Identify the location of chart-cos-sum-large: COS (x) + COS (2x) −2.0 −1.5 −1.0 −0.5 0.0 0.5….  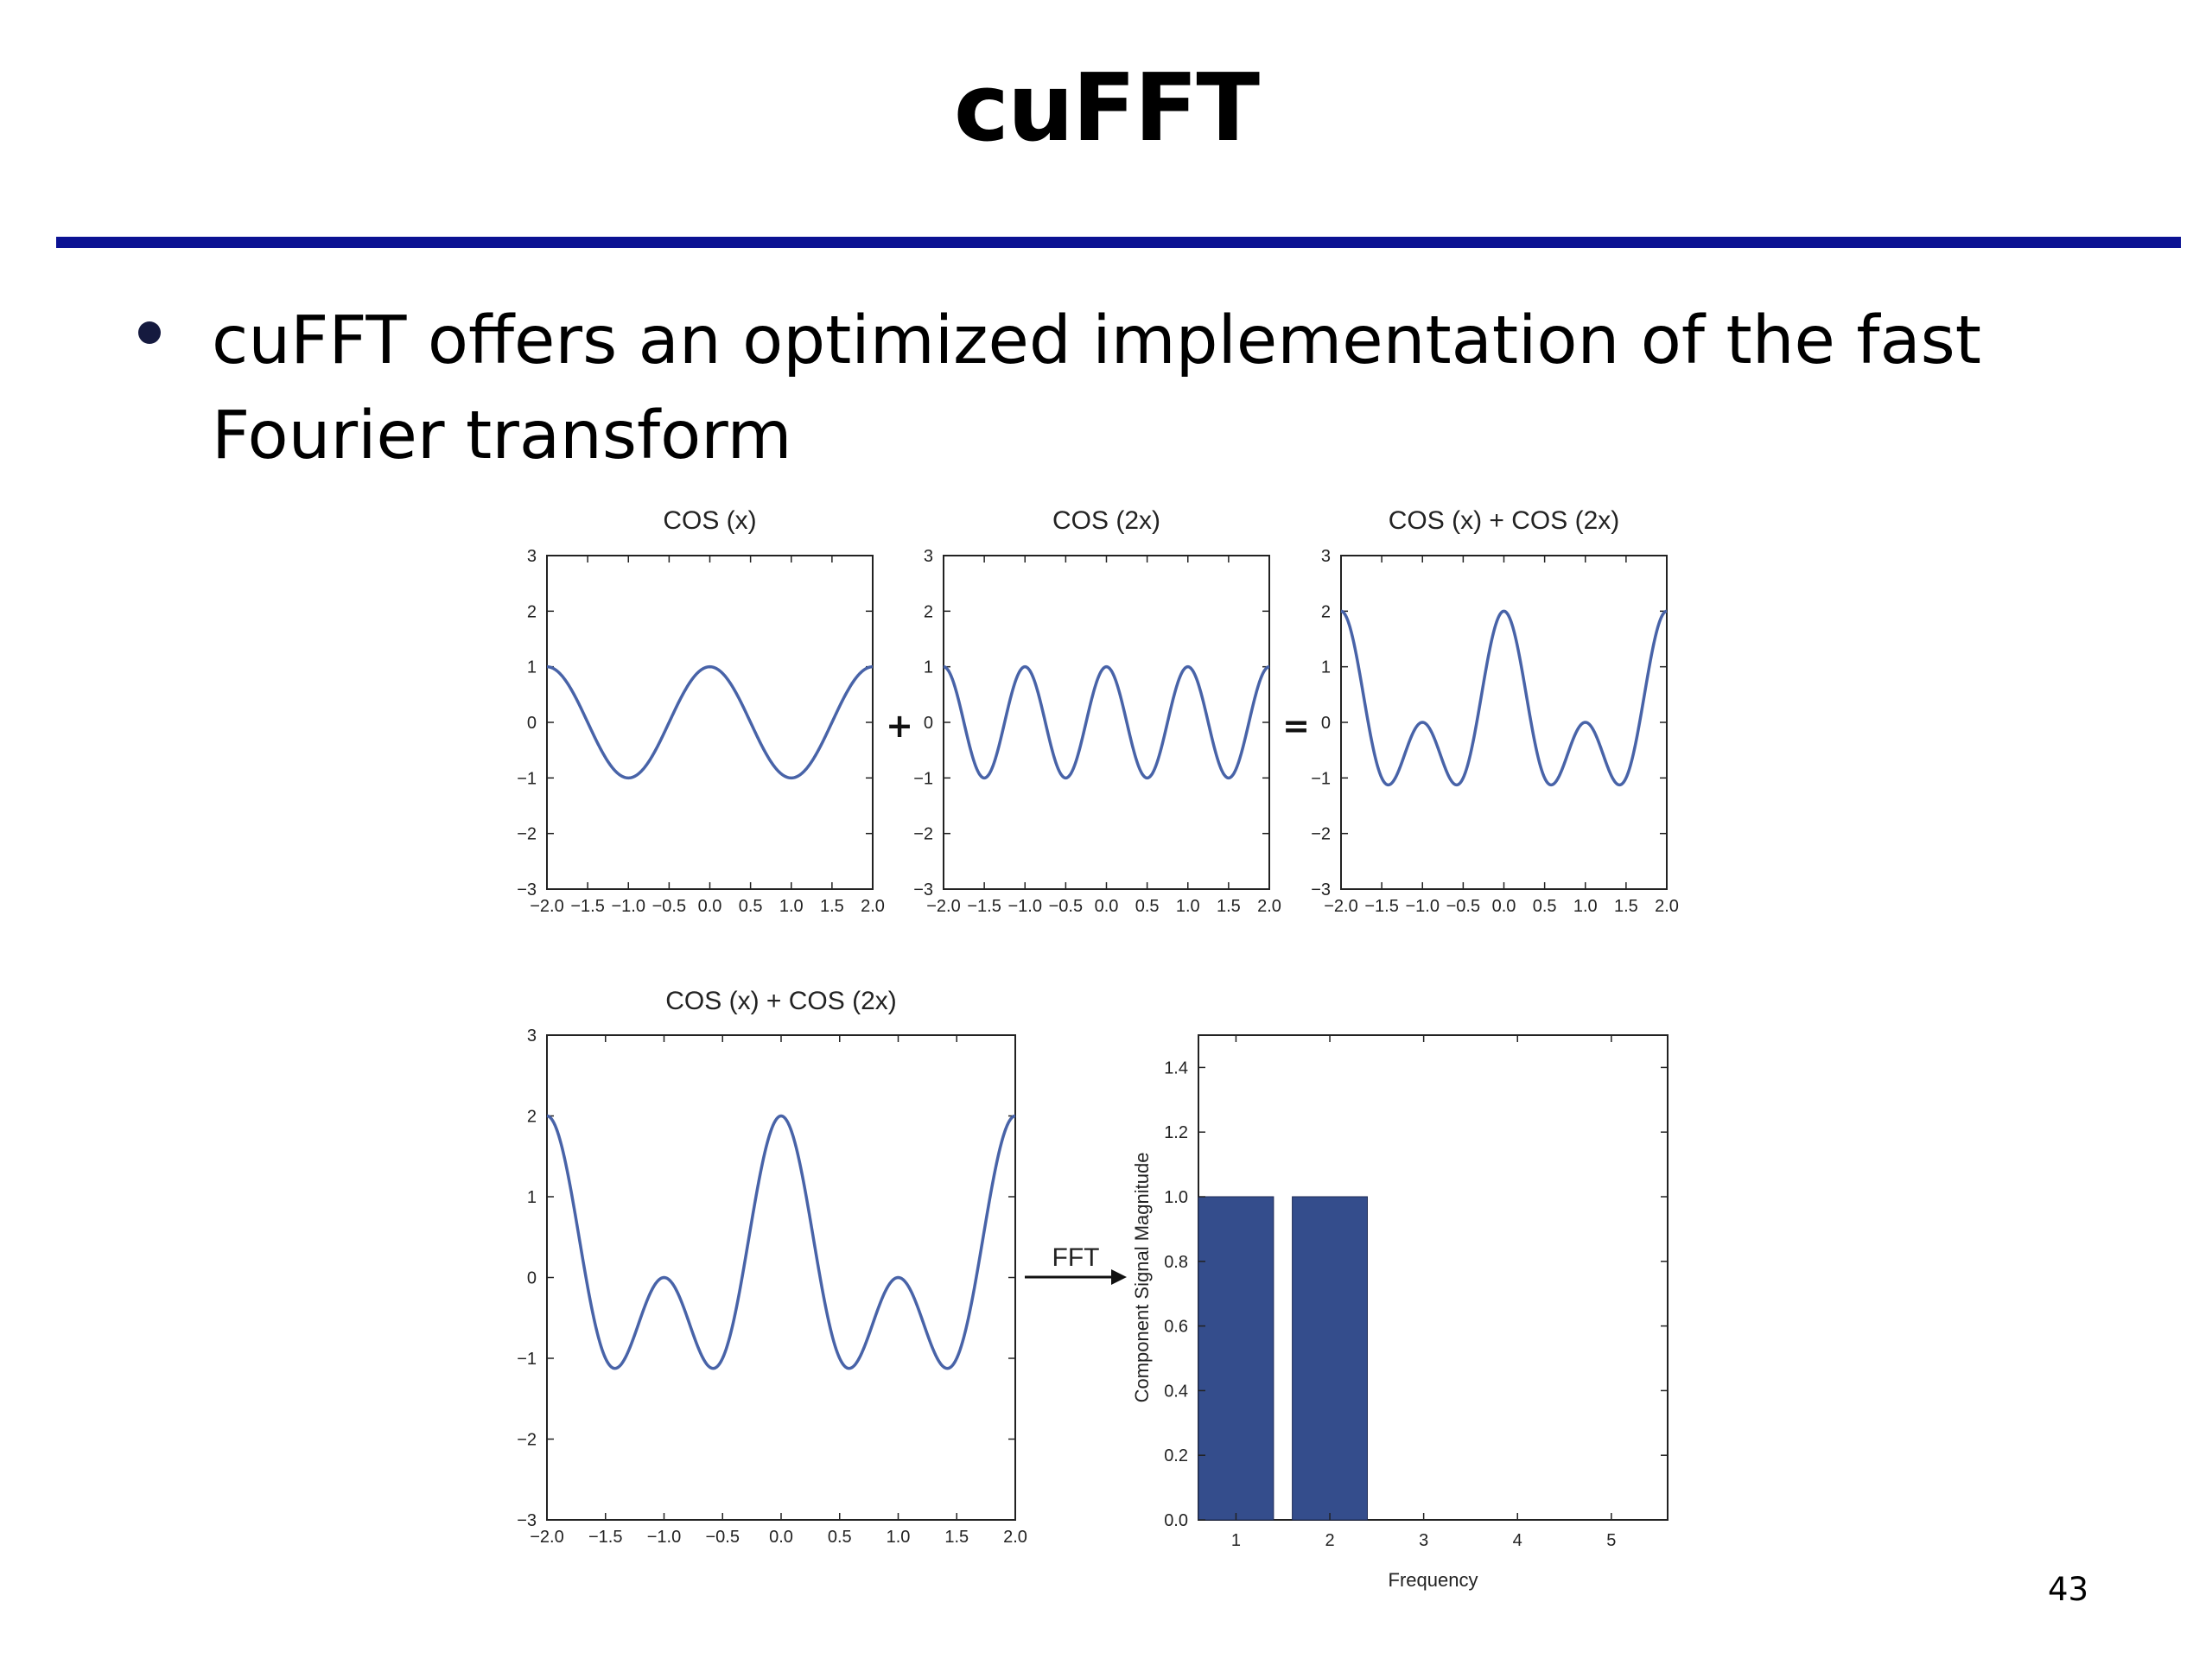
(772, 1267).